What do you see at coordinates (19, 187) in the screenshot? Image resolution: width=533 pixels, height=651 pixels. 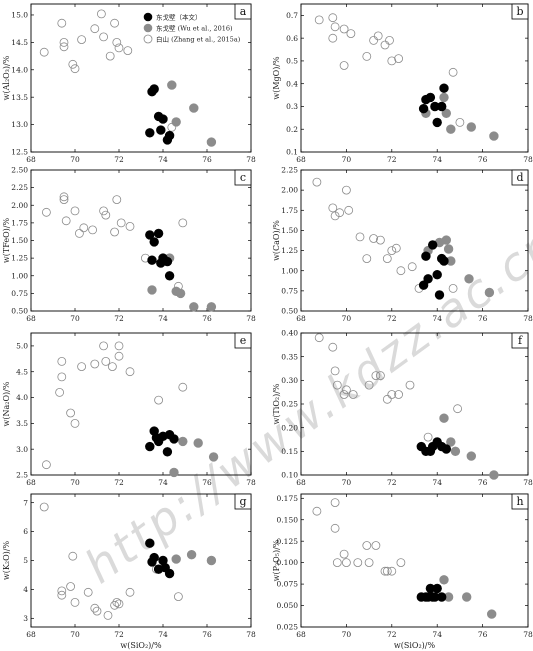 I see `y-tick-label: 2.25` at bounding box center [19, 187].